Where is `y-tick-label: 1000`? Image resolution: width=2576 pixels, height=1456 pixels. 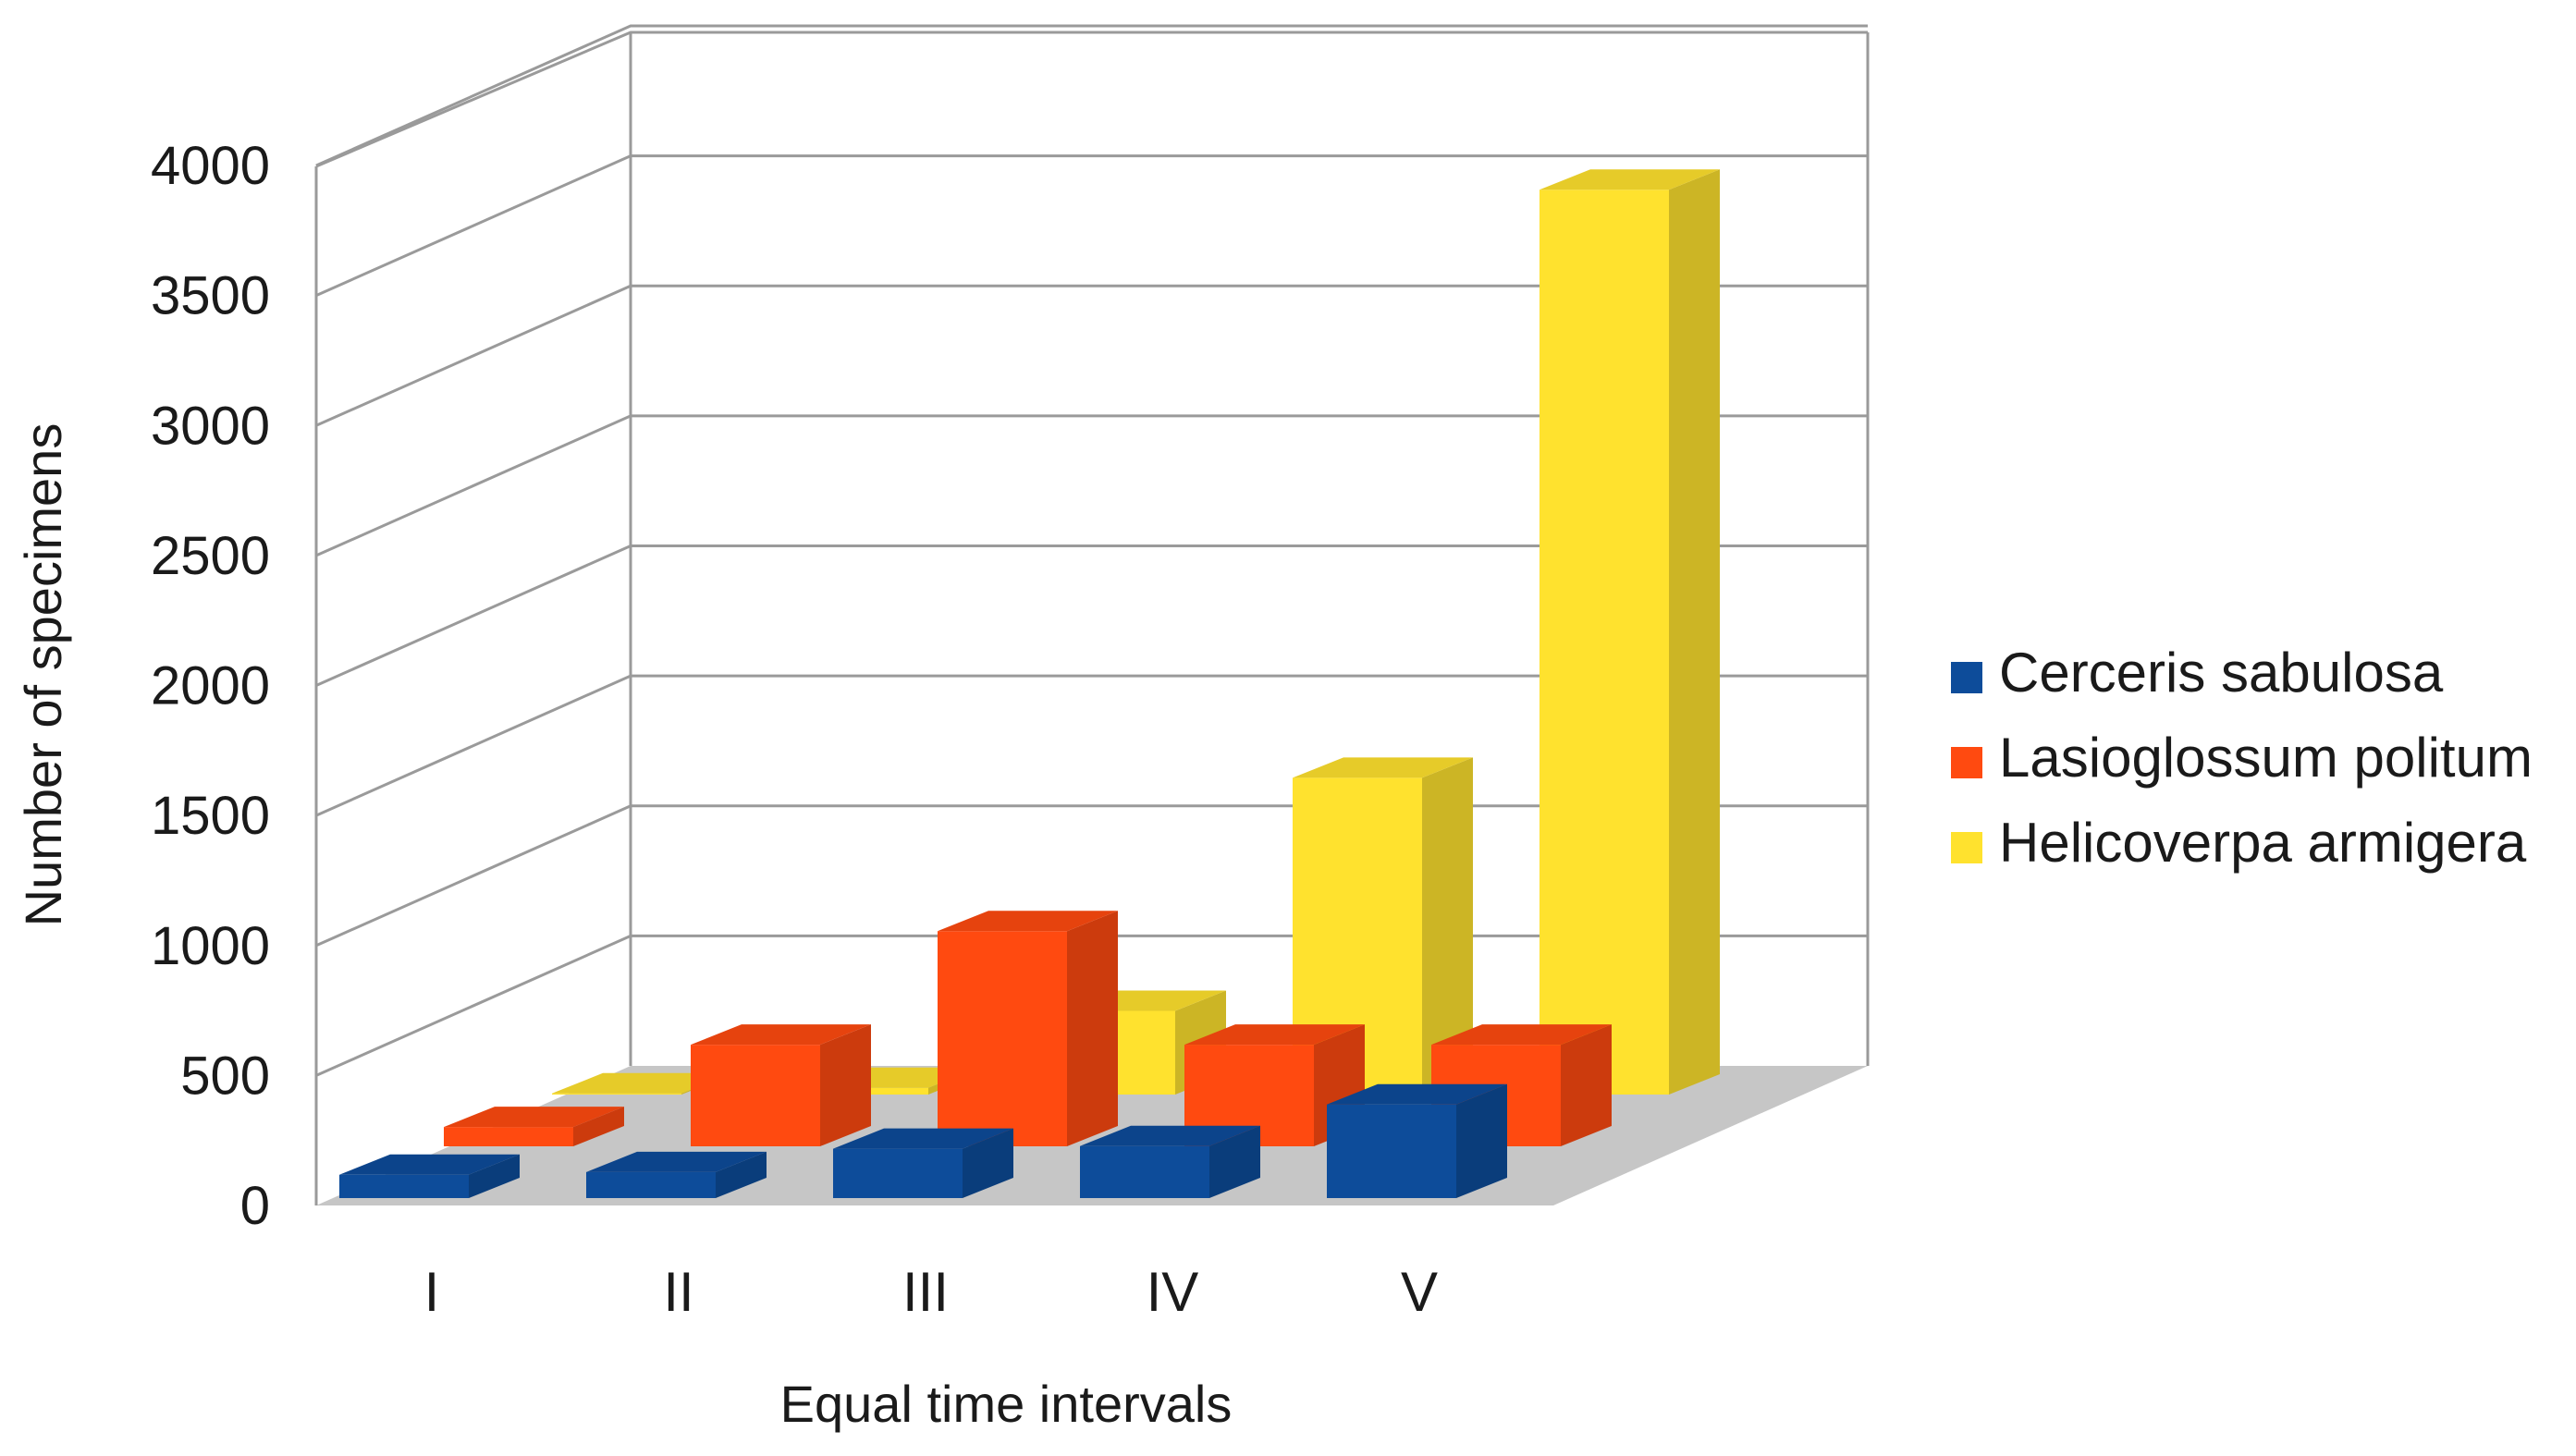
y-tick-label: 1000 is located at coordinates (210, 946).